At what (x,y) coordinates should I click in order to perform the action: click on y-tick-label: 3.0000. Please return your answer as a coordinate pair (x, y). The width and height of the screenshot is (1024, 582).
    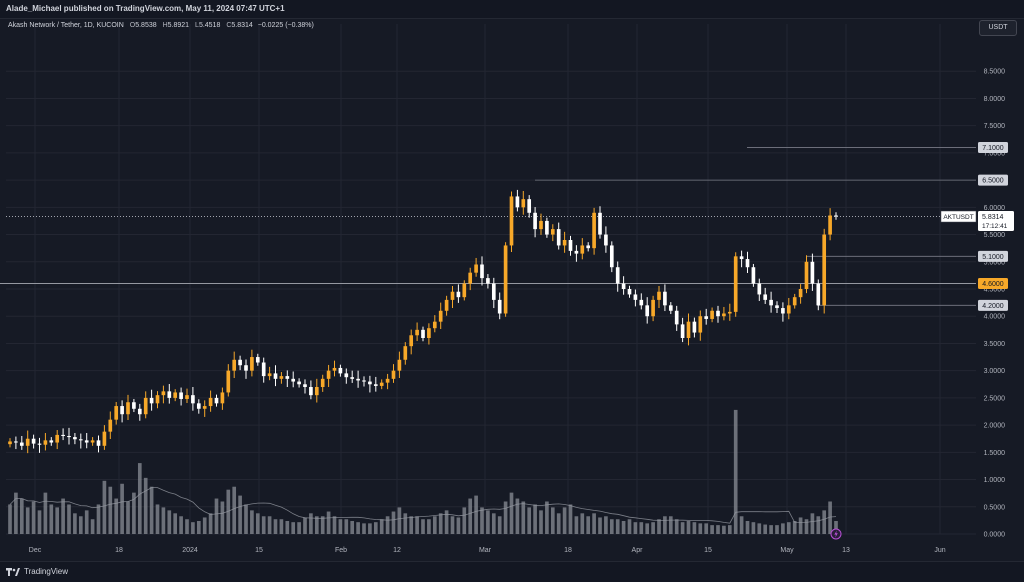
    Looking at the image, I should click on (995, 371).